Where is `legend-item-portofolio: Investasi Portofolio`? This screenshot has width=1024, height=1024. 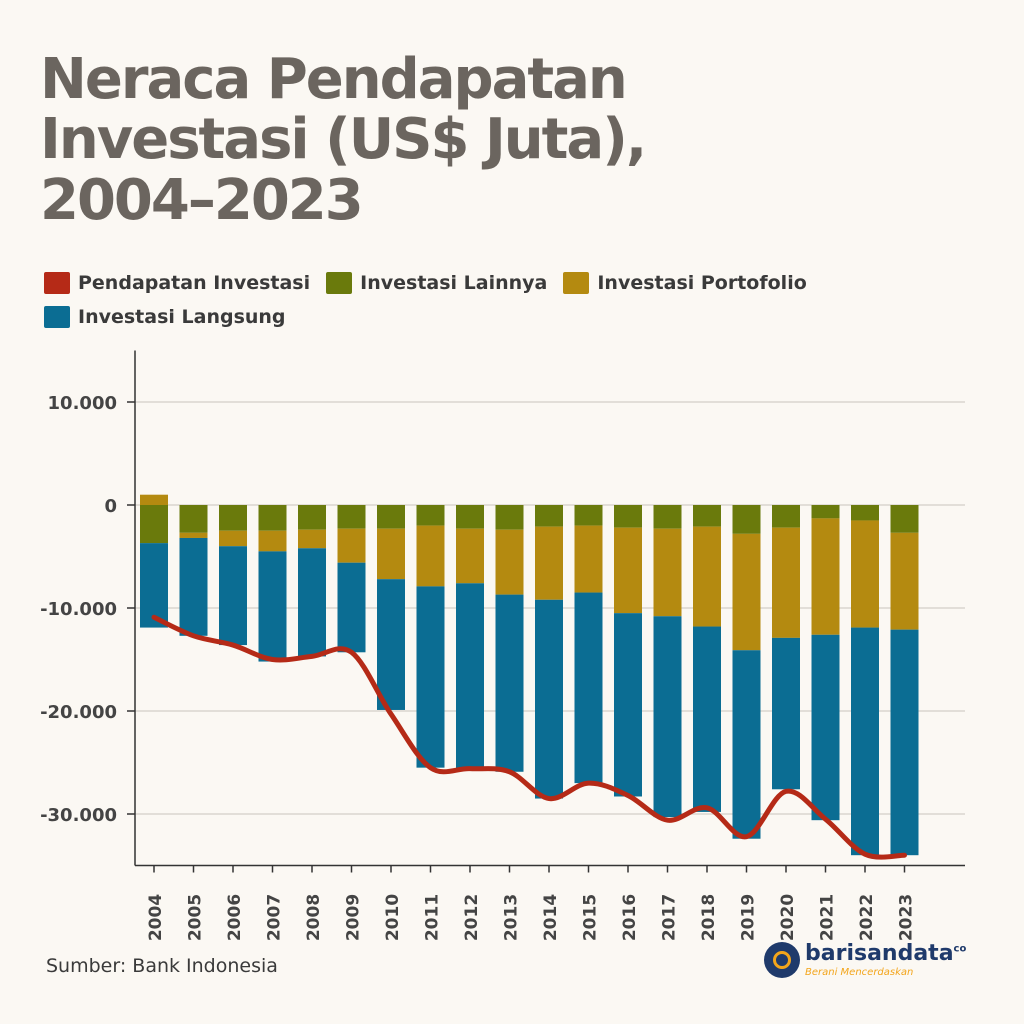
legend-item-portofolio: Investasi Portofolio is located at coordinates (685, 283).